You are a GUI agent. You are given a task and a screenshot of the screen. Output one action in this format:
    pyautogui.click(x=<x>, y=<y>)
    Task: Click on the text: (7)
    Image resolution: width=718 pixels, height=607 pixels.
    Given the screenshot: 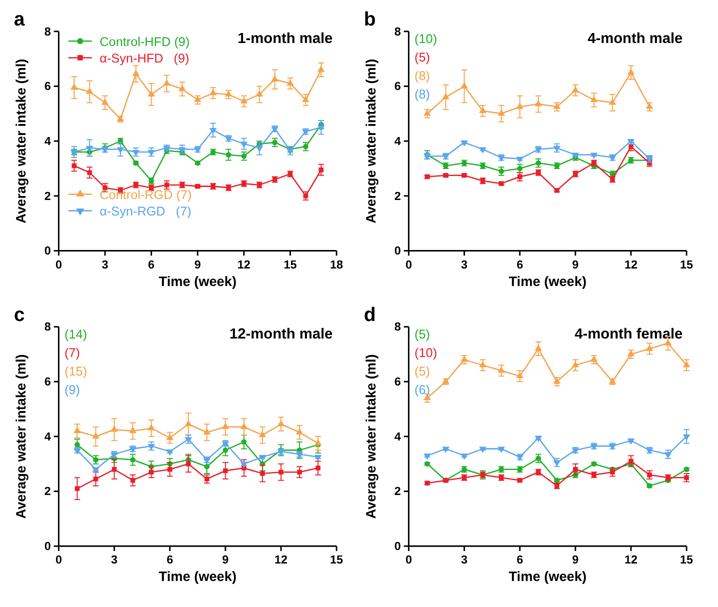 What is the action you would take?
    pyautogui.click(x=72, y=353)
    